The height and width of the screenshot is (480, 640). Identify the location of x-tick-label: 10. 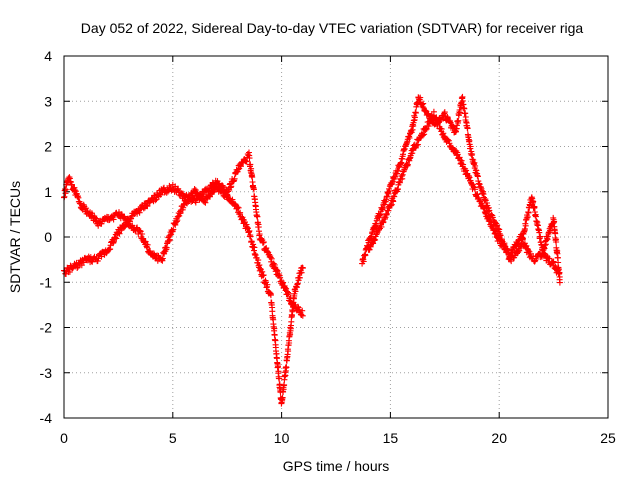
(282, 438).